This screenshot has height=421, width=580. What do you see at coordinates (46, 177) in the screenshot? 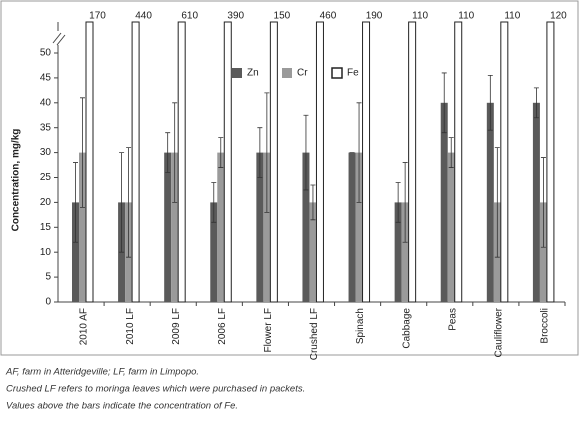
I see `y-tick-label: 25` at bounding box center [46, 177].